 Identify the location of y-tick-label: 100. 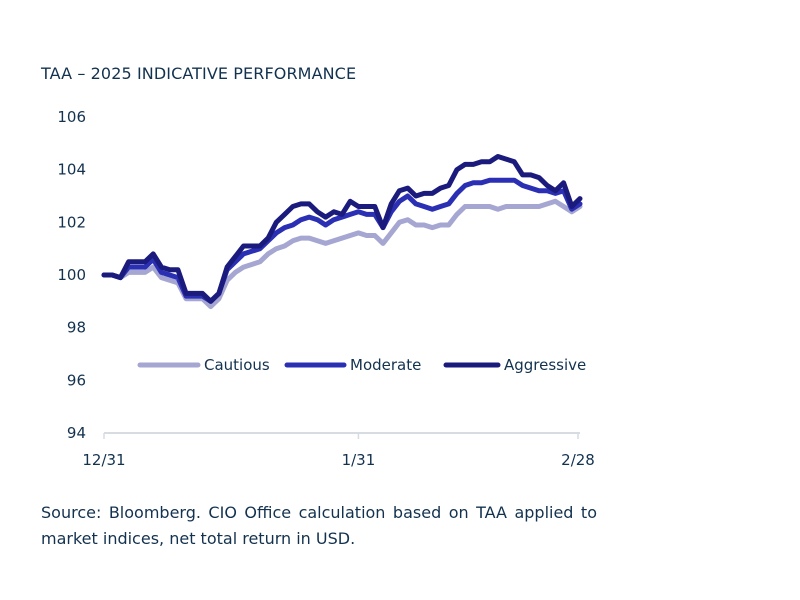
(71, 275).